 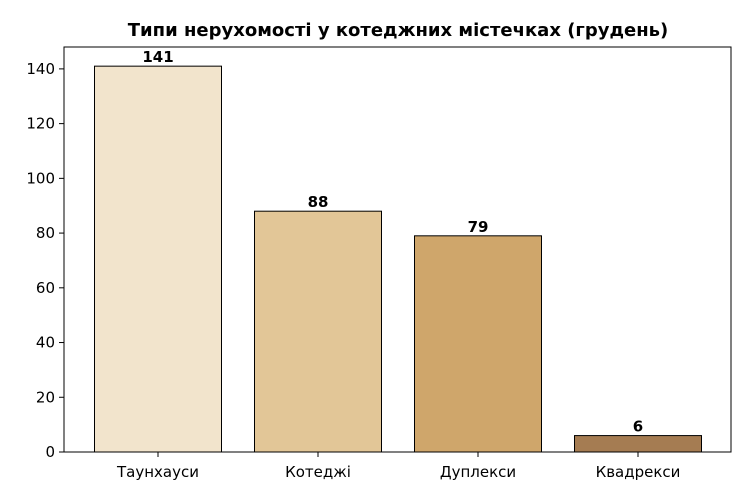 What do you see at coordinates (398, 466) in the screenshot?
I see `x-axis: Таунхауси Котеджі Дуплекси Квадрекси` at bounding box center [398, 466].